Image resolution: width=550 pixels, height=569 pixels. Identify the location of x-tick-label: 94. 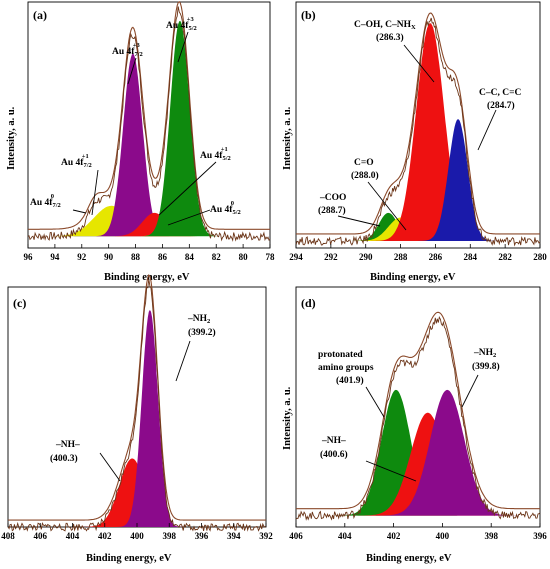
(55, 257).